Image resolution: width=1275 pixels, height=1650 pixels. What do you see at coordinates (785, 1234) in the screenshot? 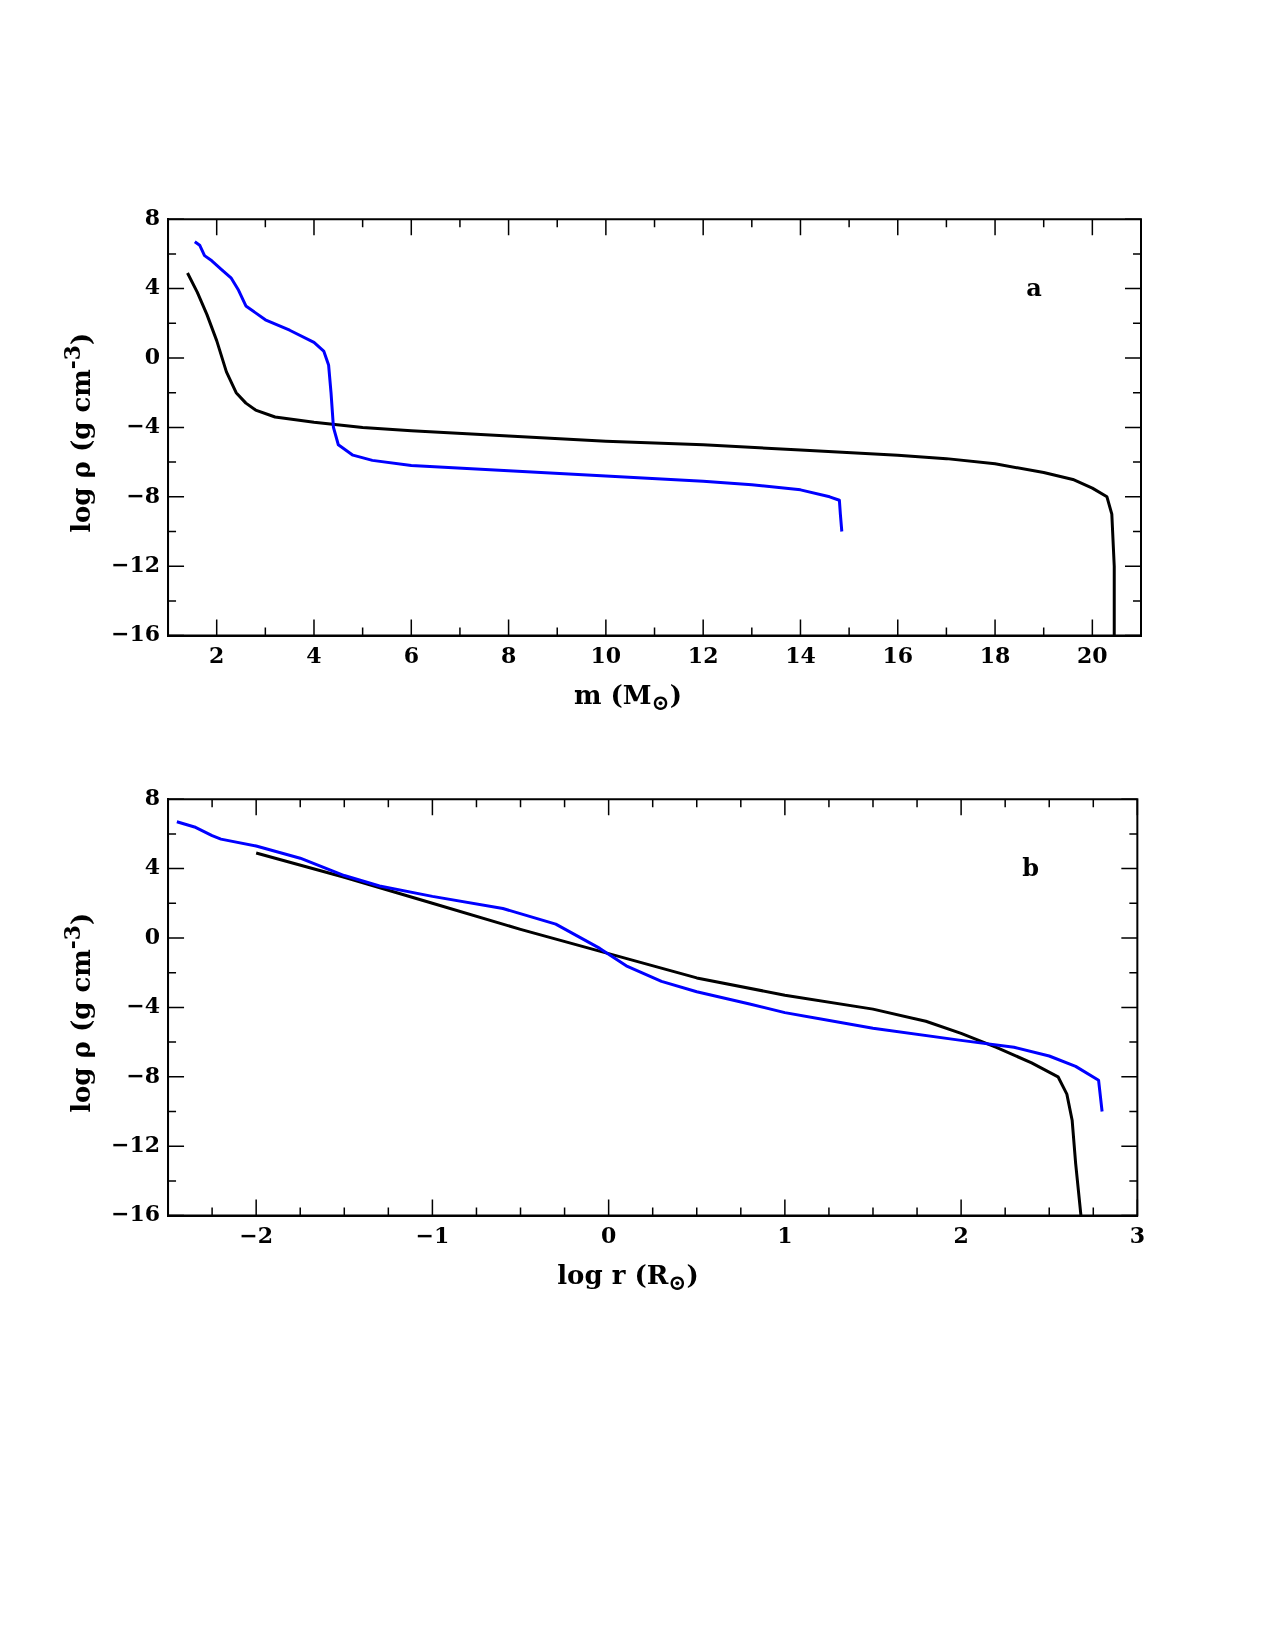
I see `x-tick-label: 1` at bounding box center [785, 1234].